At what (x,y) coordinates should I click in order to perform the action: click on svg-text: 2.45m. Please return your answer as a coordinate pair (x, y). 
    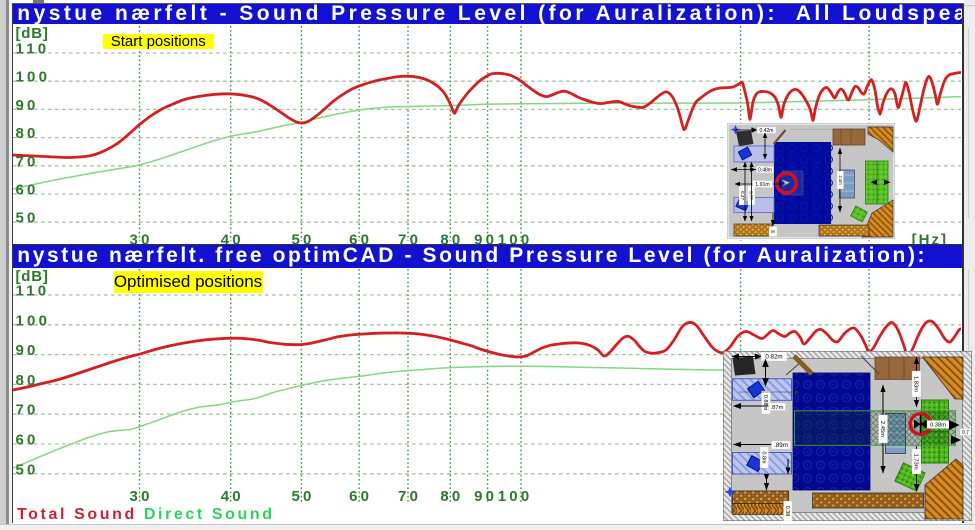
    Looking at the image, I should click on (882, 429).